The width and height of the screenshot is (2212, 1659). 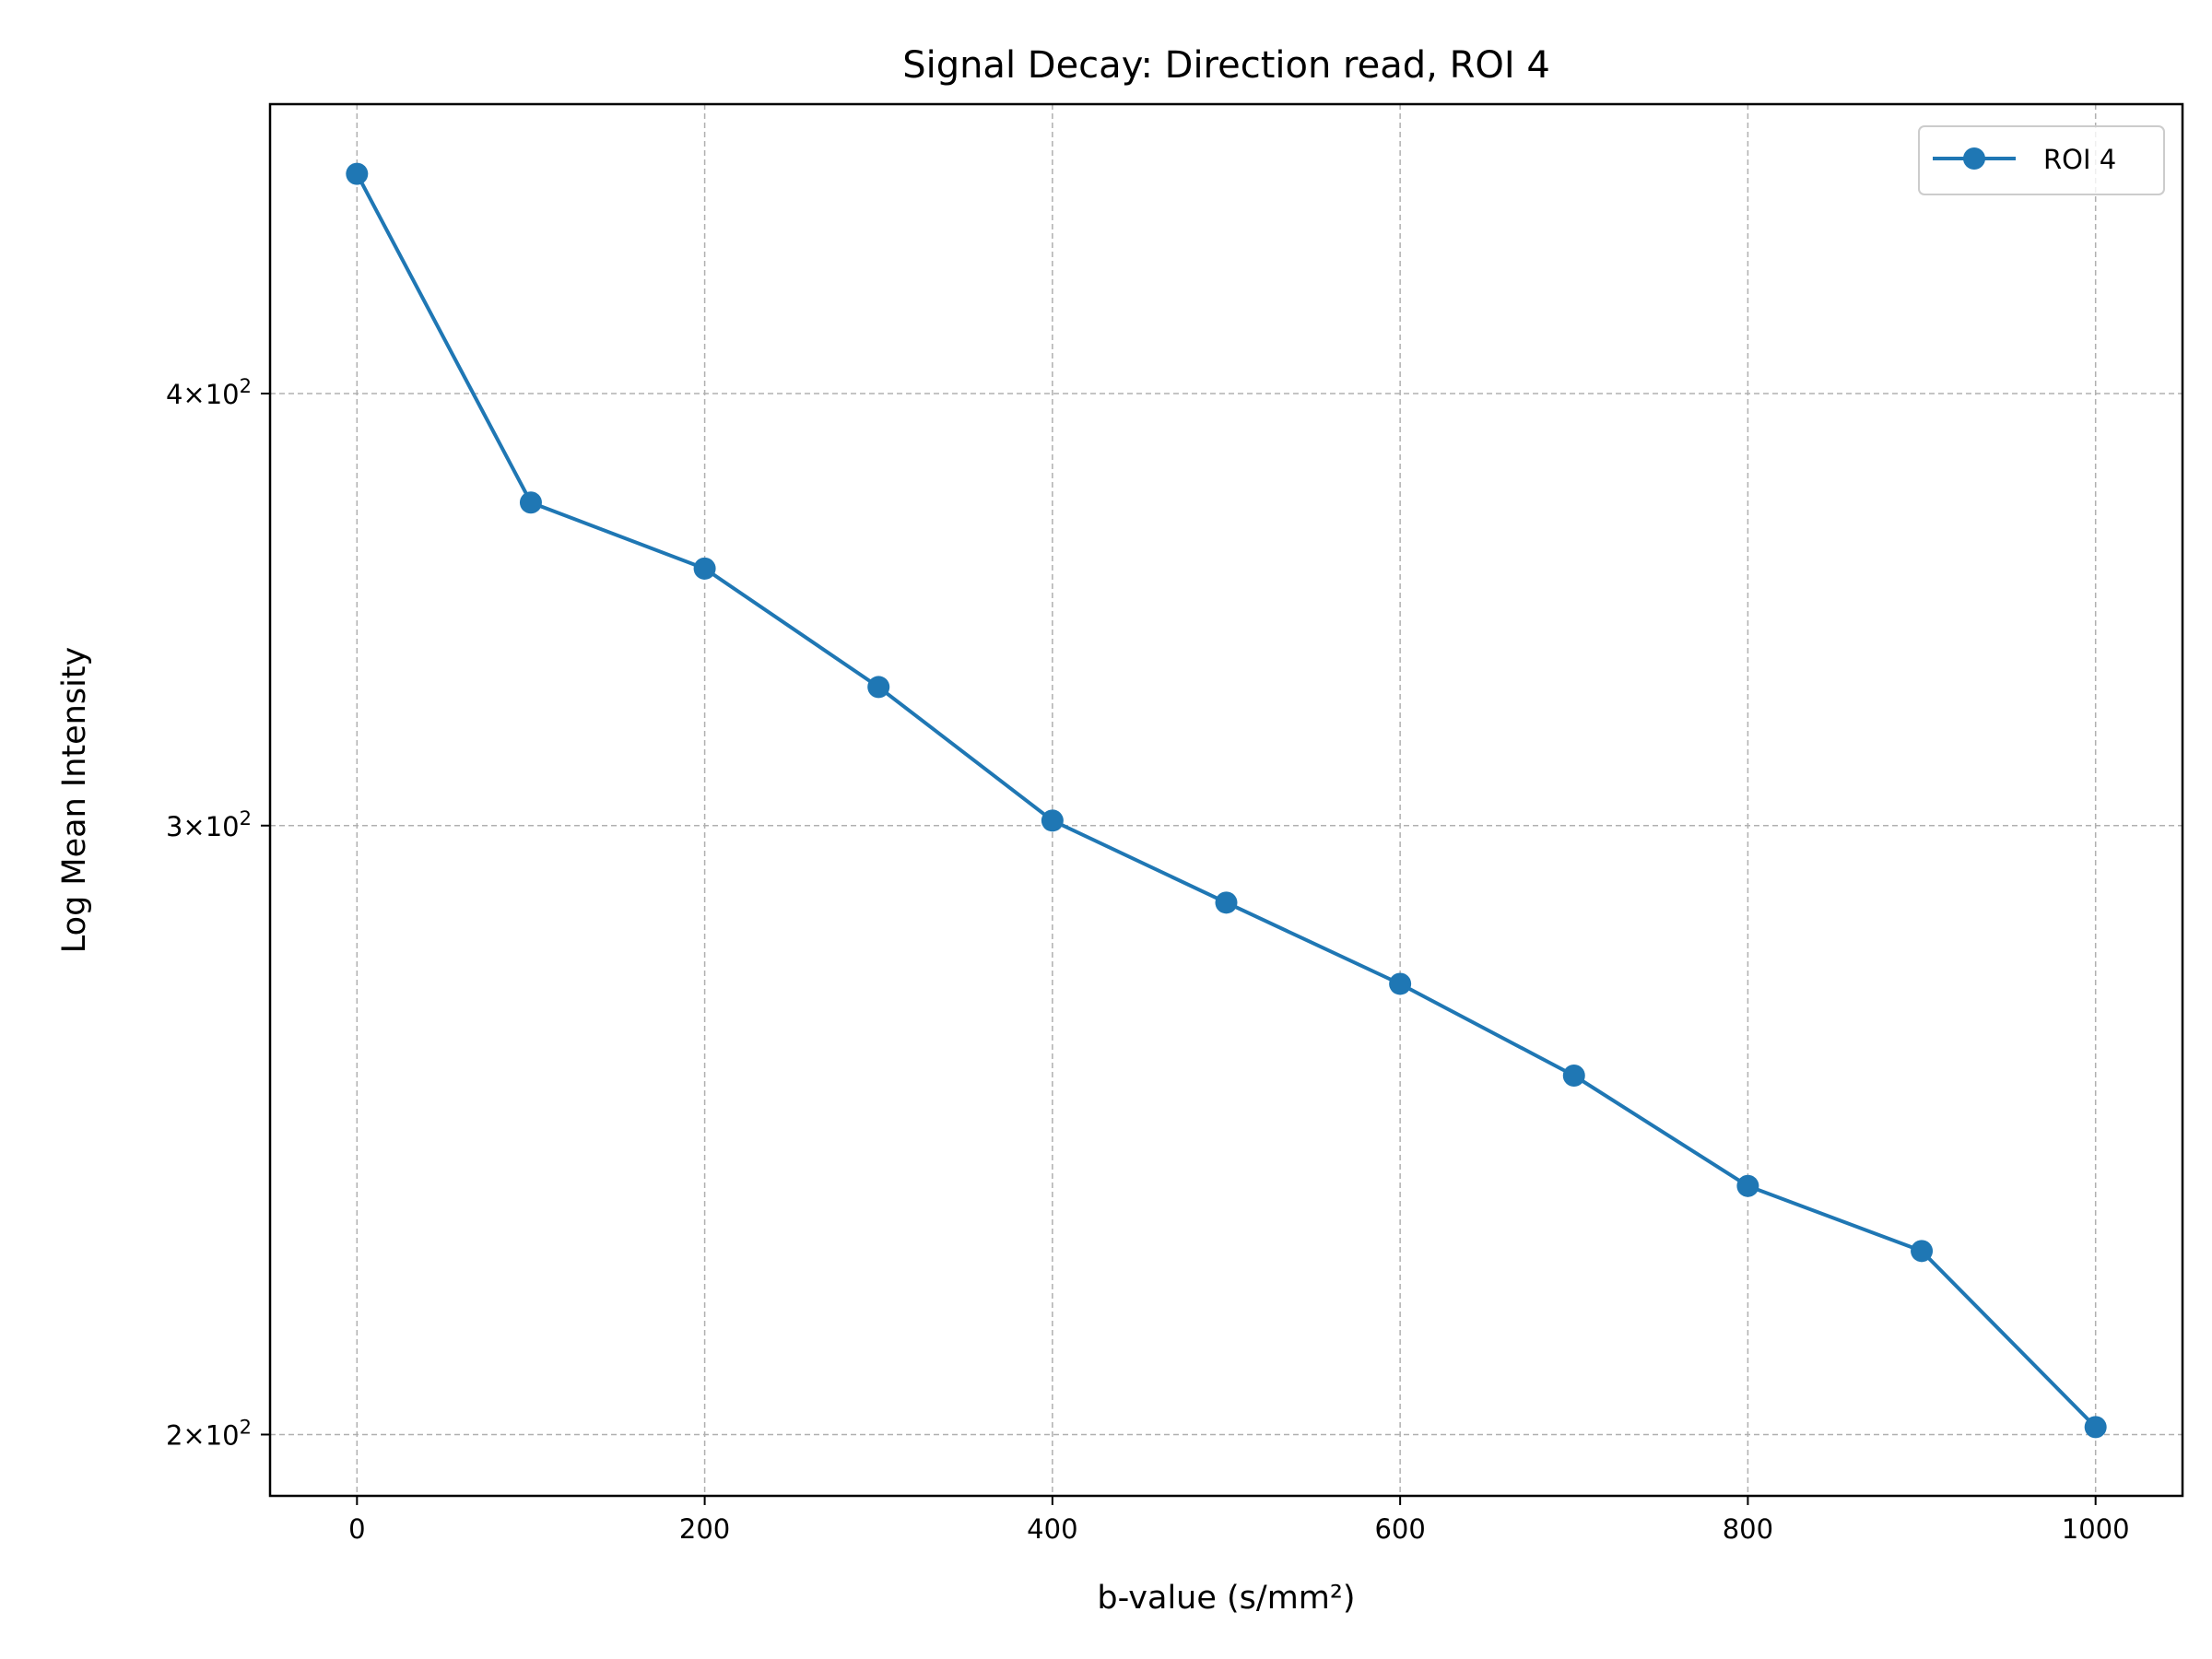 I want to click on y-tick-label: 4×10², so click(x=209, y=392).